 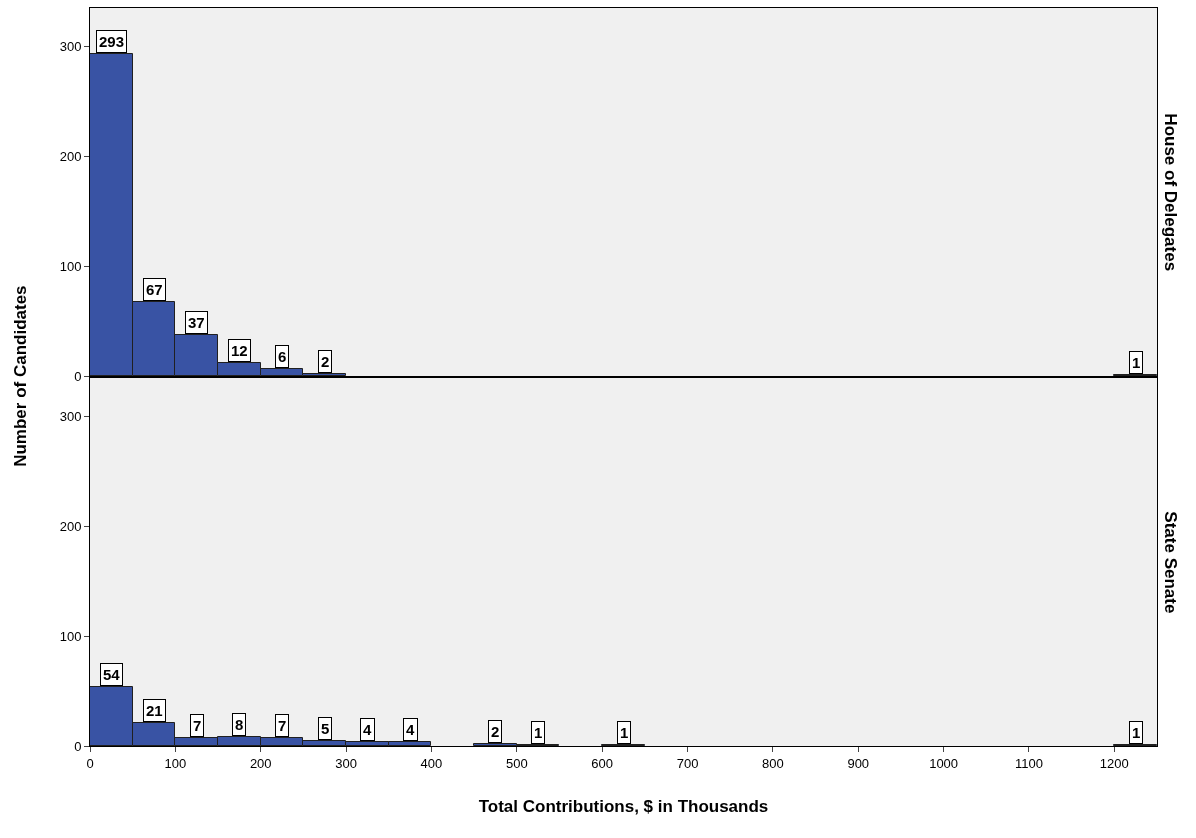 What do you see at coordinates (623, 806) in the screenshot?
I see `x-axis-title: Total Contributions, $ in Thousands` at bounding box center [623, 806].